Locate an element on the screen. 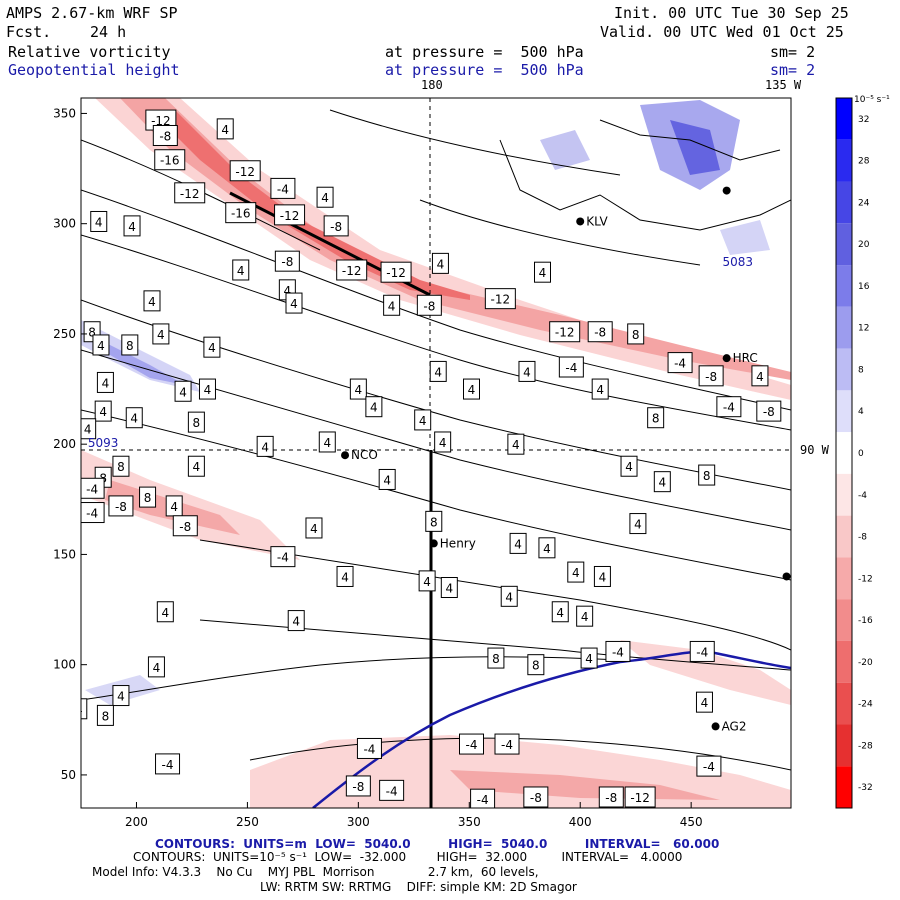 The width and height of the screenshot is (900, 900). model-title: AMPS 2.67-km WRF SP is located at coordinates (92, 13).